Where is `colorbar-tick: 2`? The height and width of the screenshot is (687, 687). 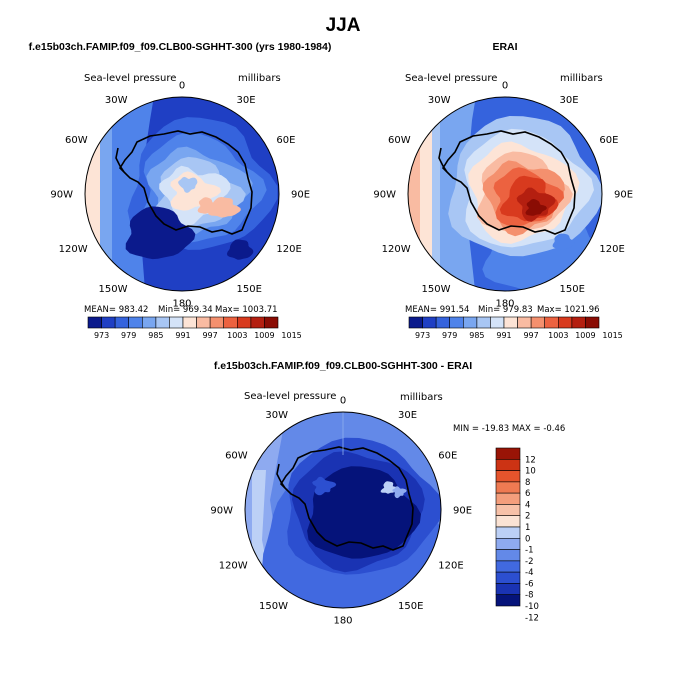 colorbar-tick: 2 is located at coordinates (527, 517).